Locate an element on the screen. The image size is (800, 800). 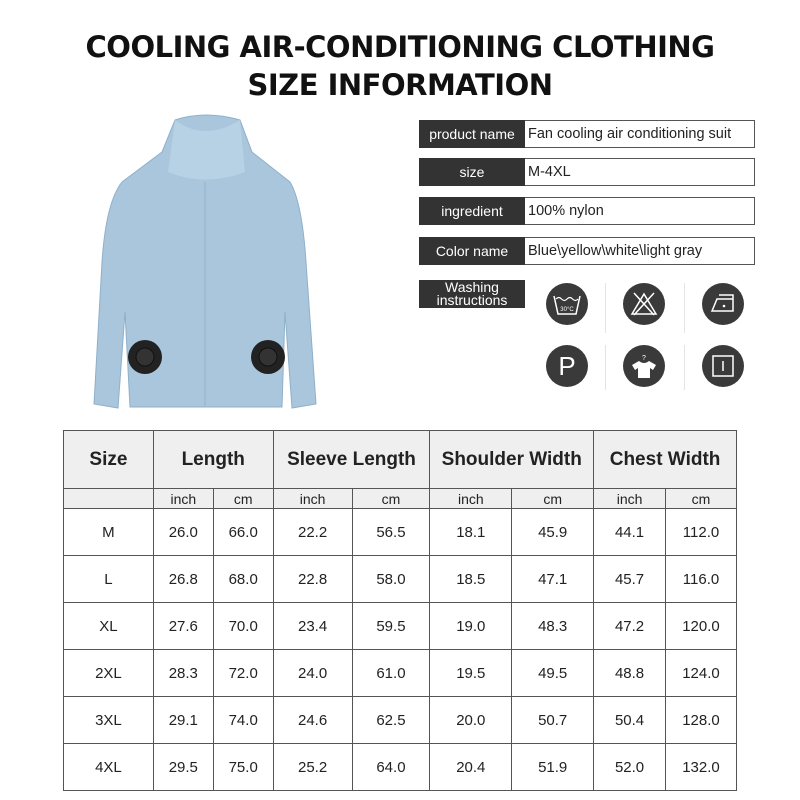
value-cell: 75.0 is located at coordinates (243, 767).